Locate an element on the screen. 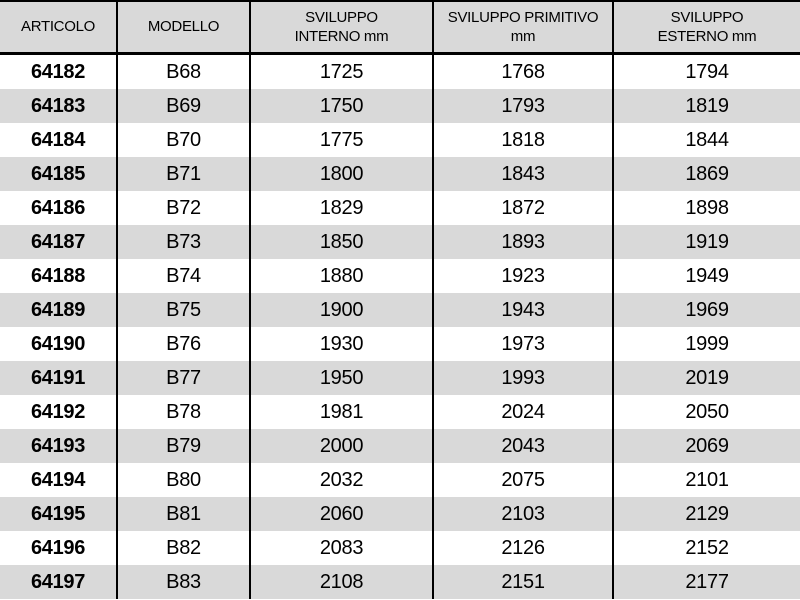 This screenshot has width=800, height=600. cell-sviluppo-primitivo: 2075 is located at coordinates (522, 480).